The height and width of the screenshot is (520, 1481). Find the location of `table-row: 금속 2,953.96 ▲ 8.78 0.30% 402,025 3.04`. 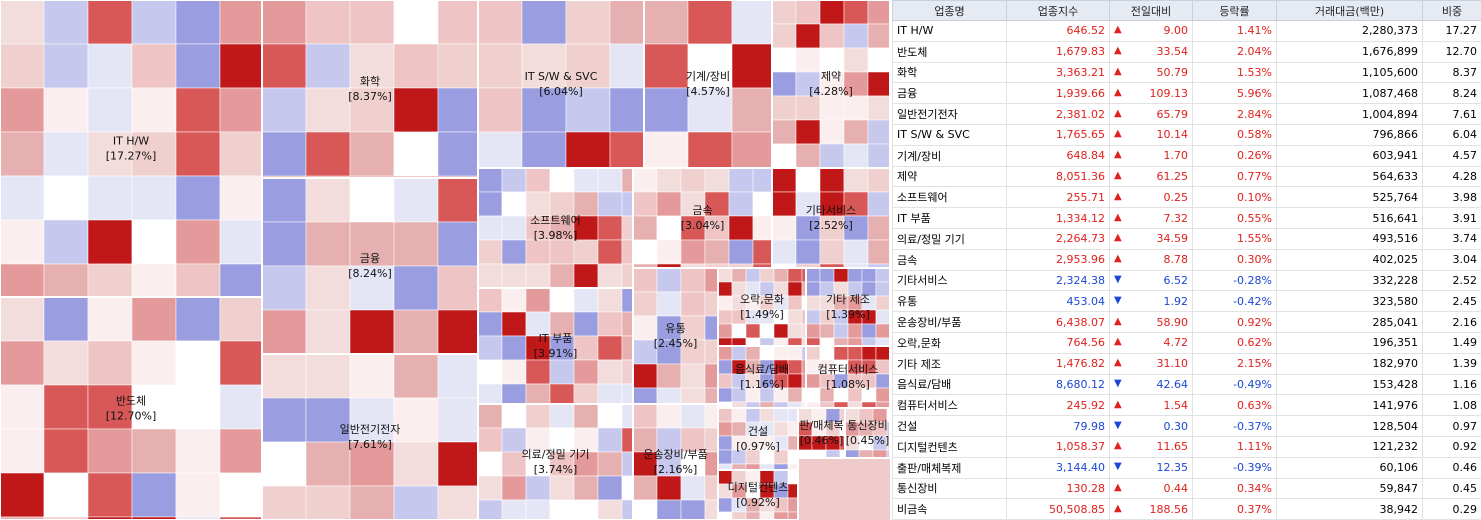

table-row: 금속 2,953.96 ▲ 8.78 0.30% 402,025 3.04 is located at coordinates (1186, 259).